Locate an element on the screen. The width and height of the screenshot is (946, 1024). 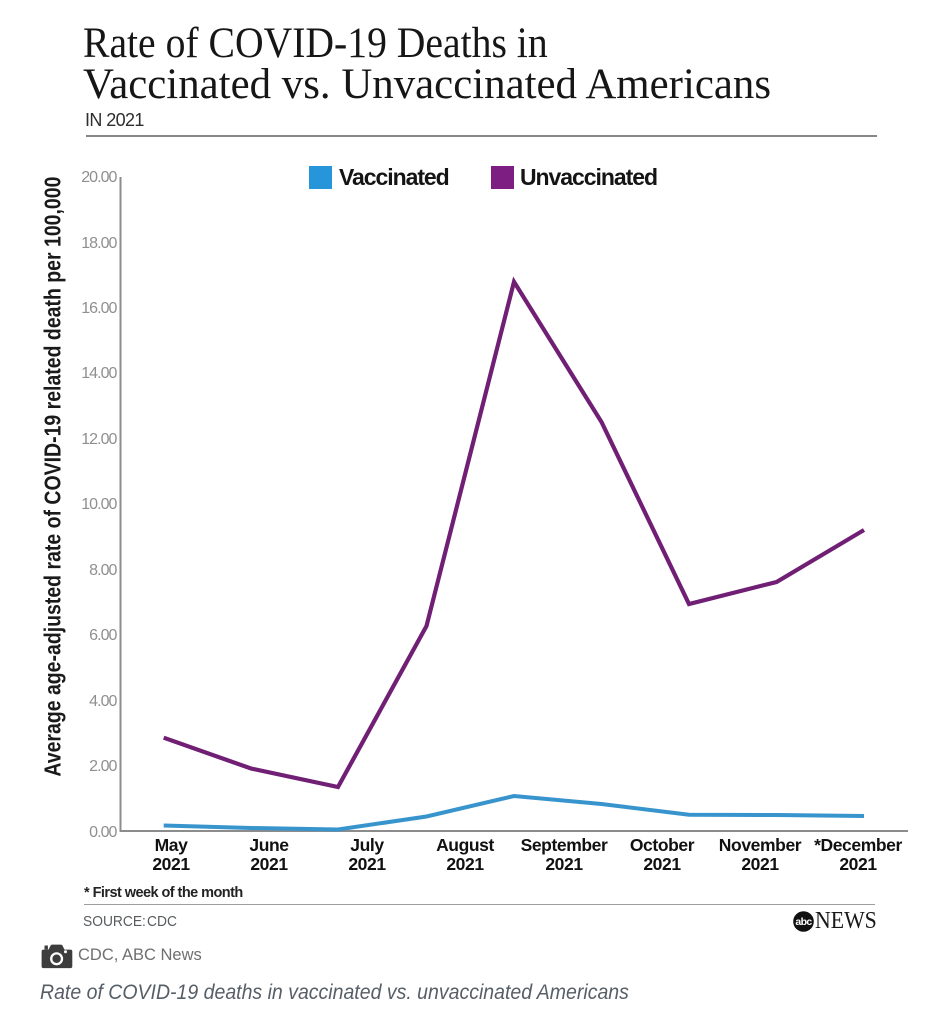
svg-text: abc is located at coordinates (803, 922).